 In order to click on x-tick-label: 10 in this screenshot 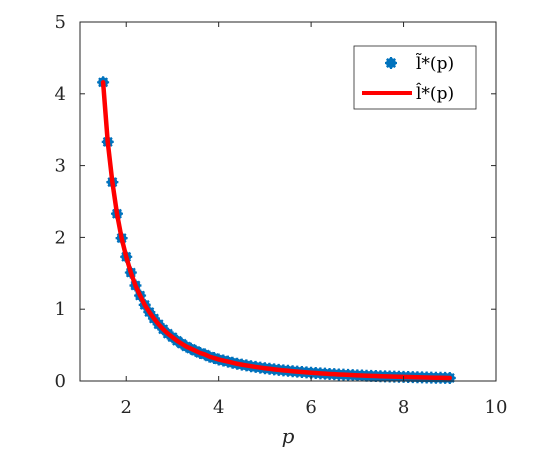, I will do `click(496, 407)`.